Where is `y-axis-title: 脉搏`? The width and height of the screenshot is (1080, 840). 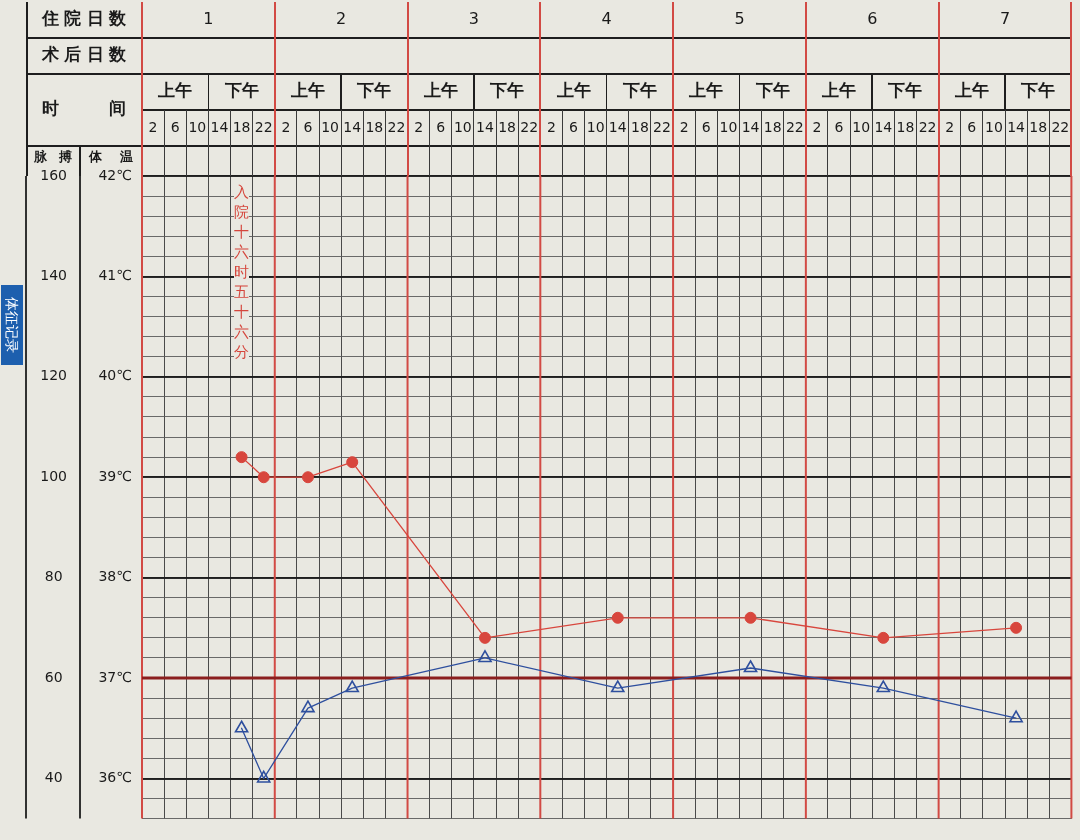 y-axis-title: 脉搏 is located at coordinates (59, 157).